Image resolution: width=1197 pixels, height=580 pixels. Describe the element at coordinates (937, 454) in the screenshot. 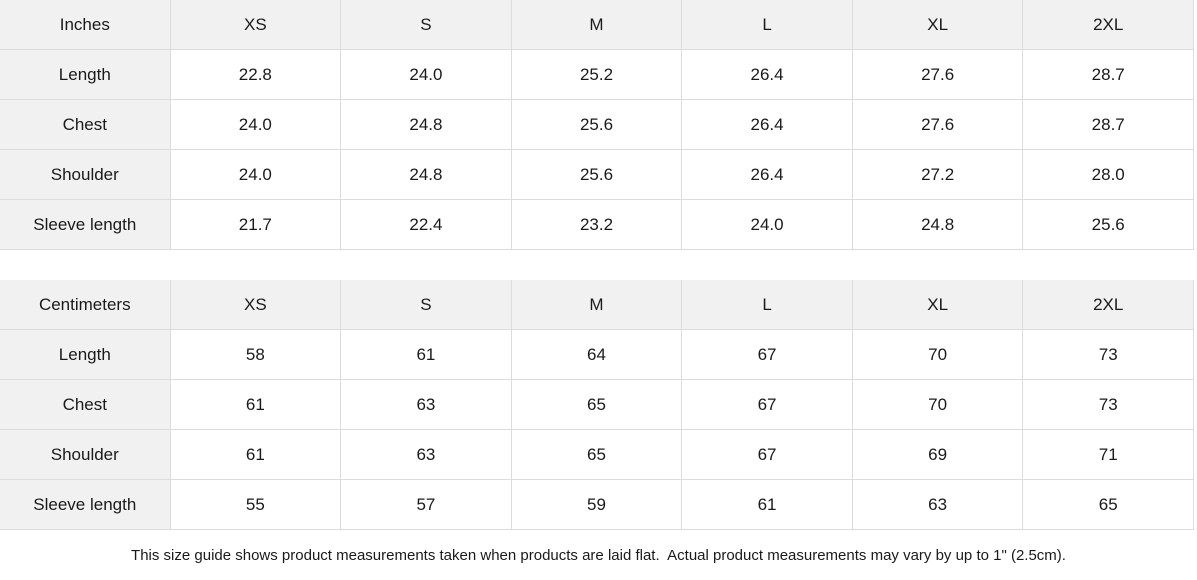

I see `value-cell: 69` at that location.